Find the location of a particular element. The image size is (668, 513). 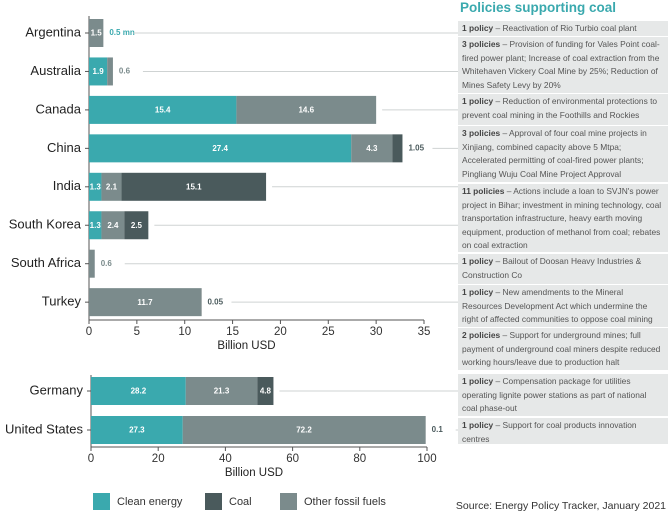

value-label: 2.5 is located at coordinates (137, 225).